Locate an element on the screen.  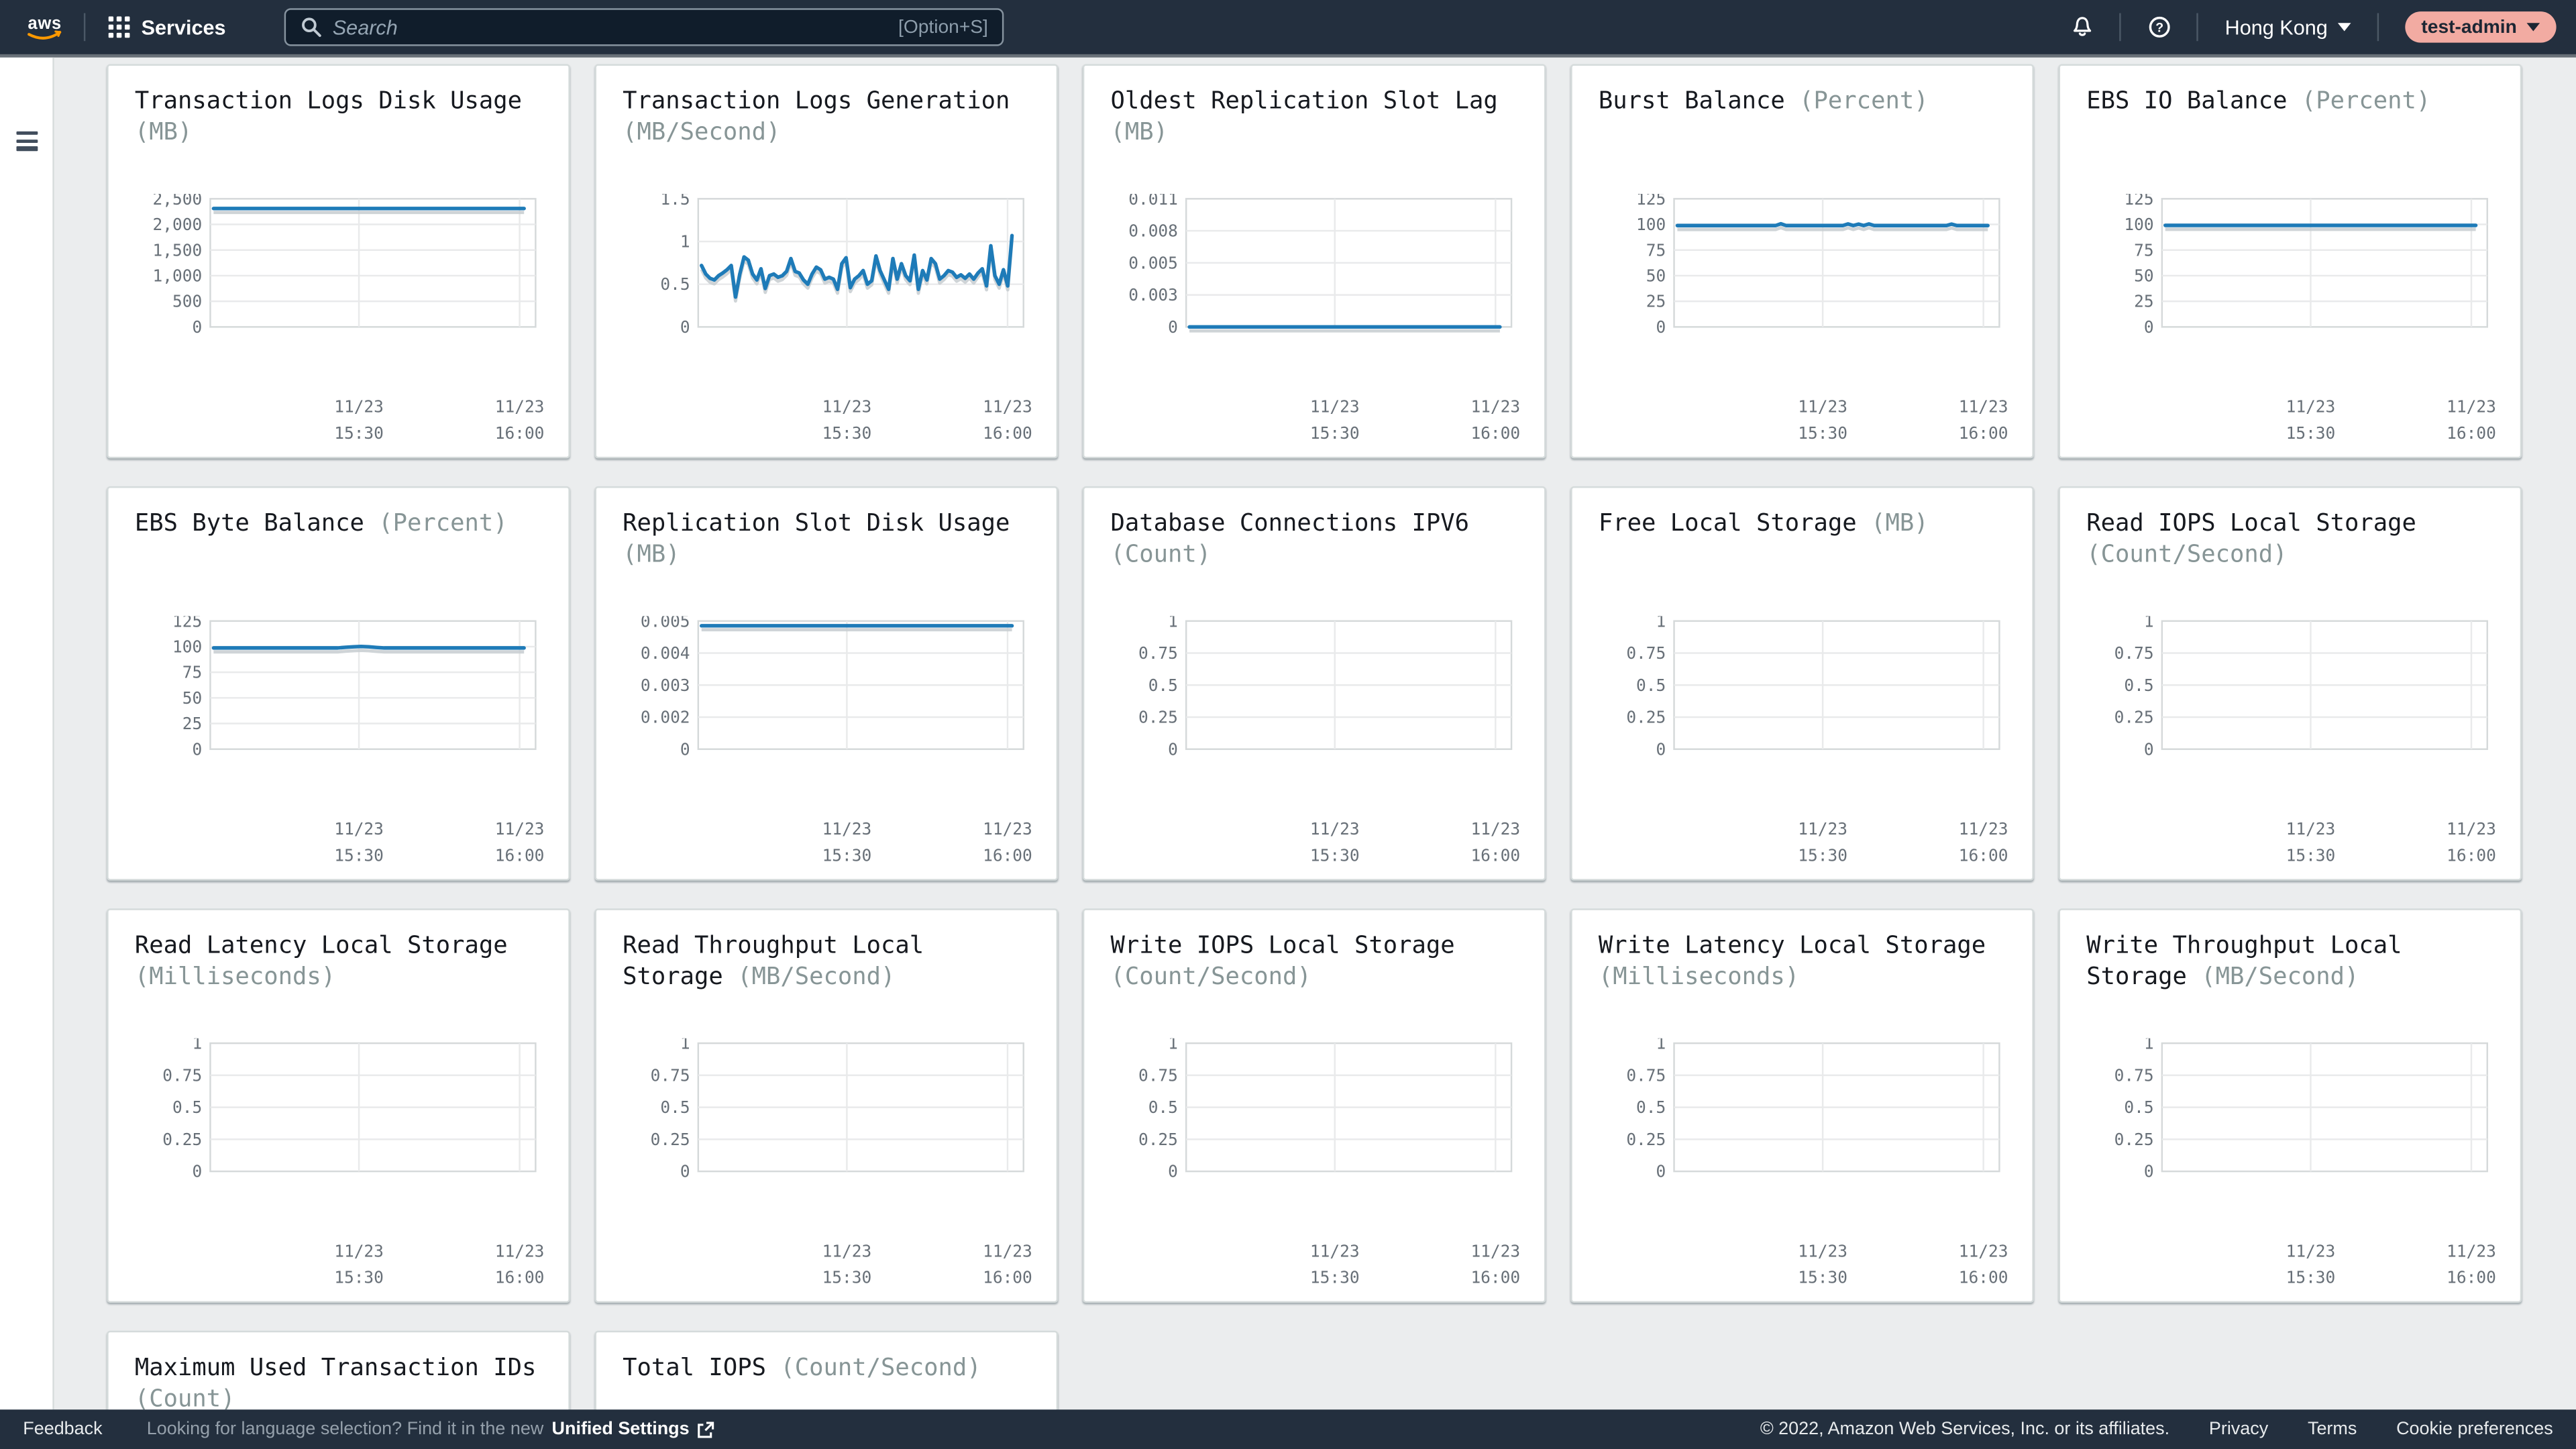
metric-card-maximum-used-transaction-ids: Maximum Used Transaction IDs (Count) is located at coordinates (338, 1370).